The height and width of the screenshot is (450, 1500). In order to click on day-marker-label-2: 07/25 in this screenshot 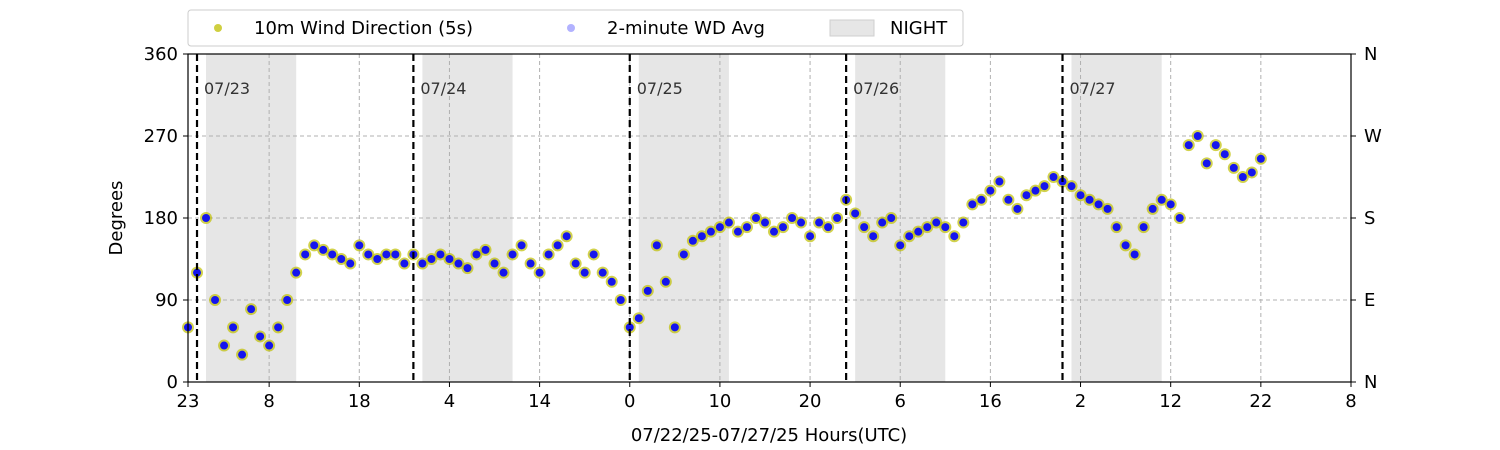, I will do `click(660, 88)`.